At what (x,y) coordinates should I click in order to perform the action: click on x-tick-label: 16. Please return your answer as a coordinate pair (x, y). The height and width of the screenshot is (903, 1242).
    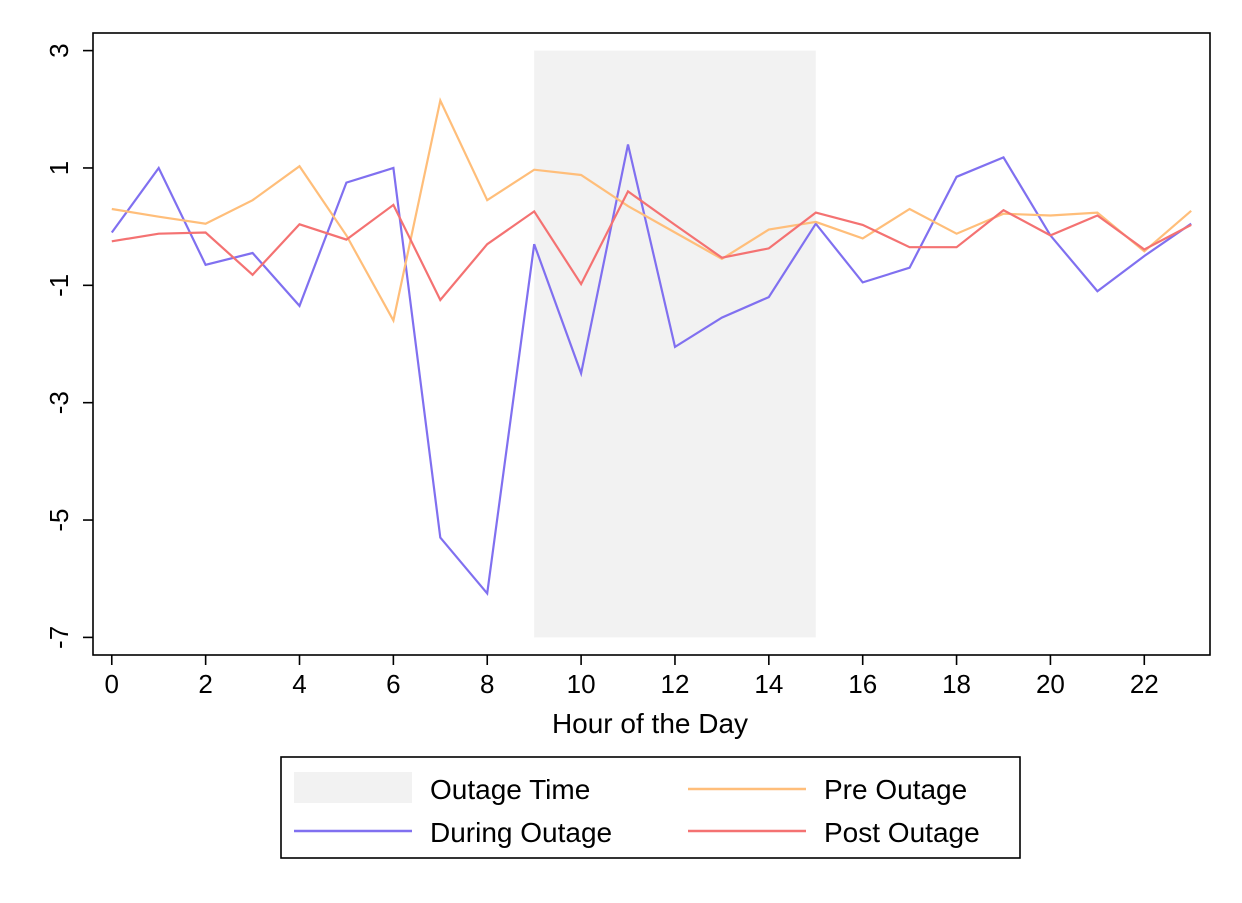
    Looking at the image, I should click on (862, 684).